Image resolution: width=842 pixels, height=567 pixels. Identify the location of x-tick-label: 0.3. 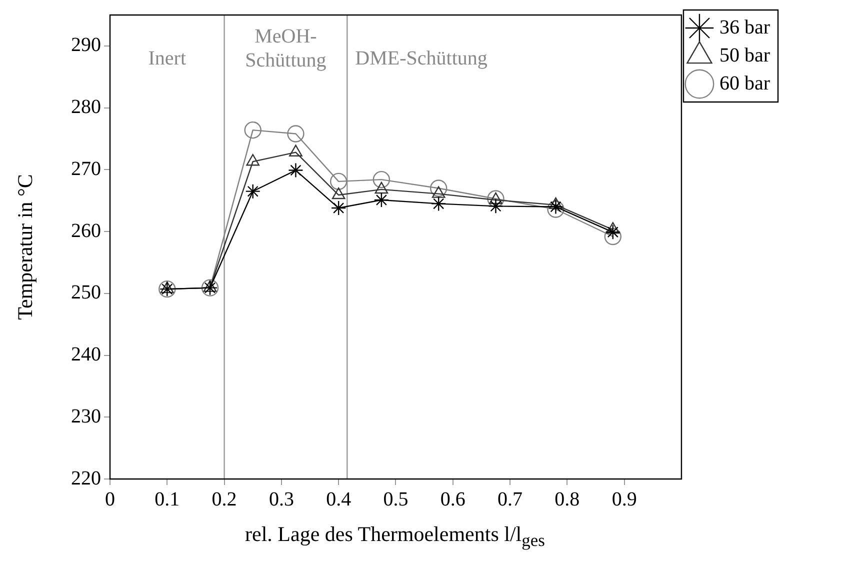
(281, 499).